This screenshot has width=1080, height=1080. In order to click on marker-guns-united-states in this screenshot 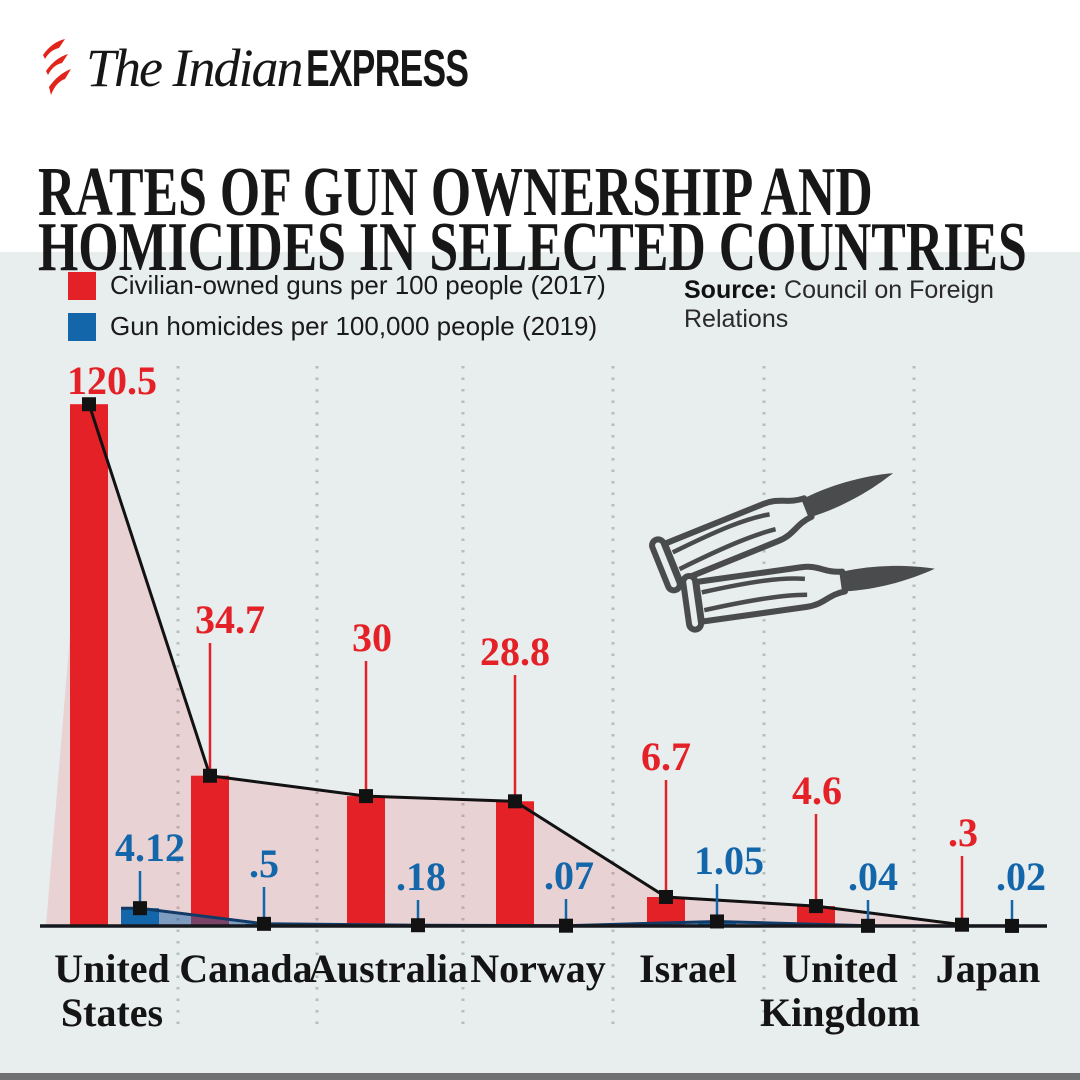, I will do `click(89, 404)`.